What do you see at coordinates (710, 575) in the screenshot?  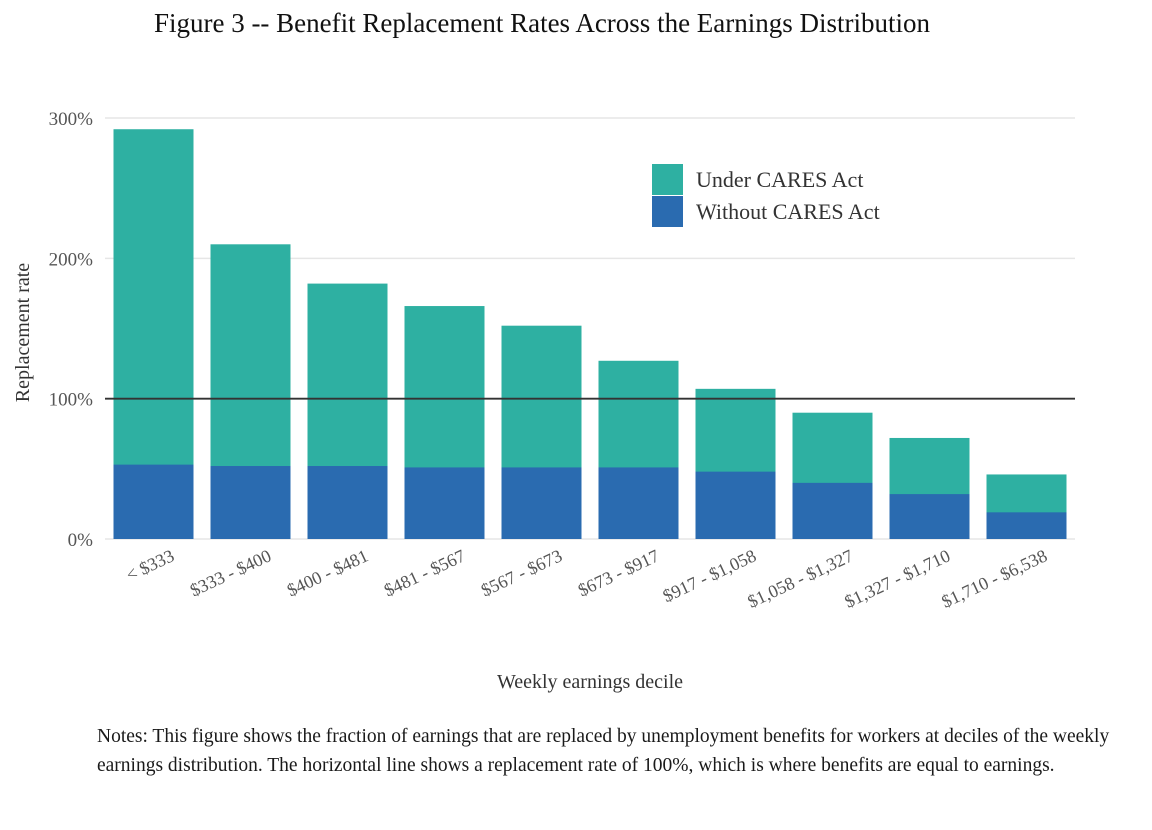 I see `x-tick-label: $917 - $1,058` at bounding box center [710, 575].